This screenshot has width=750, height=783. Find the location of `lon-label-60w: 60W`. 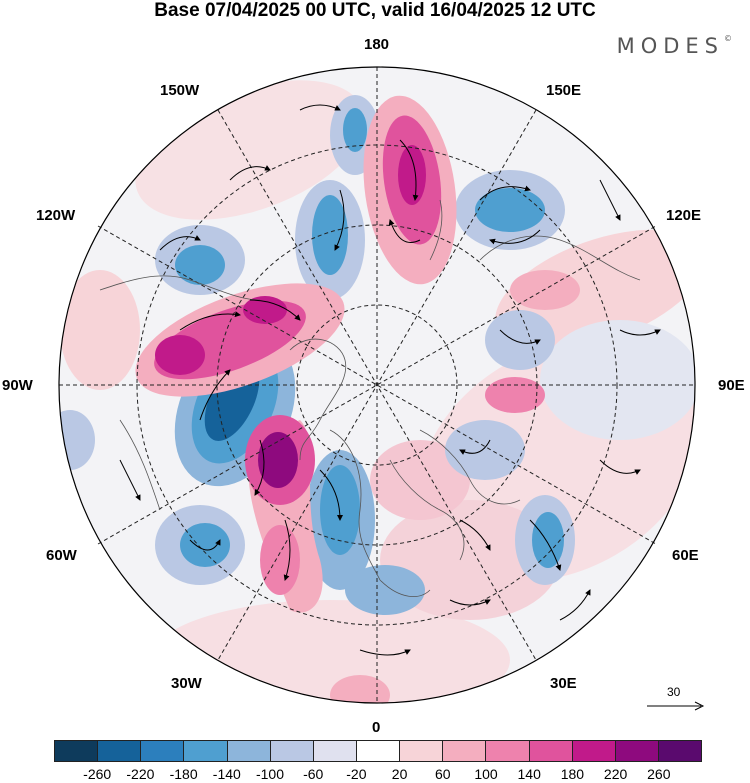

lon-label-60w: 60W is located at coordinates (61, 555).